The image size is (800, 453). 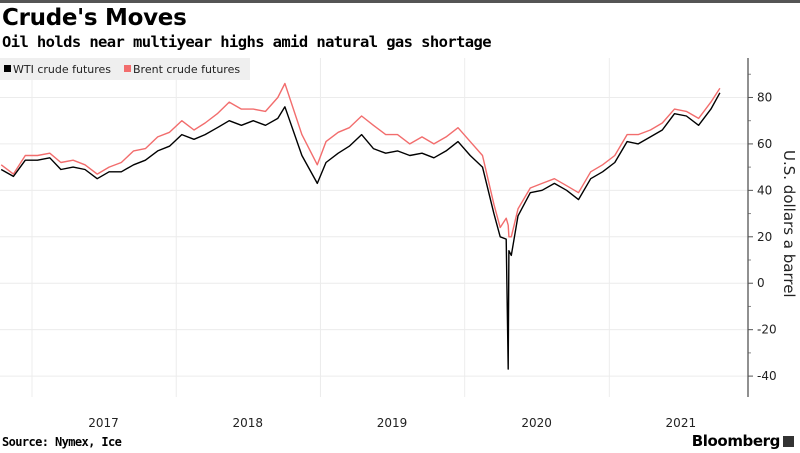 What do you see at coordinates (764, 144) in the screenshot?
I see `y-tick-label: 60` at bounding box center [764, 144].